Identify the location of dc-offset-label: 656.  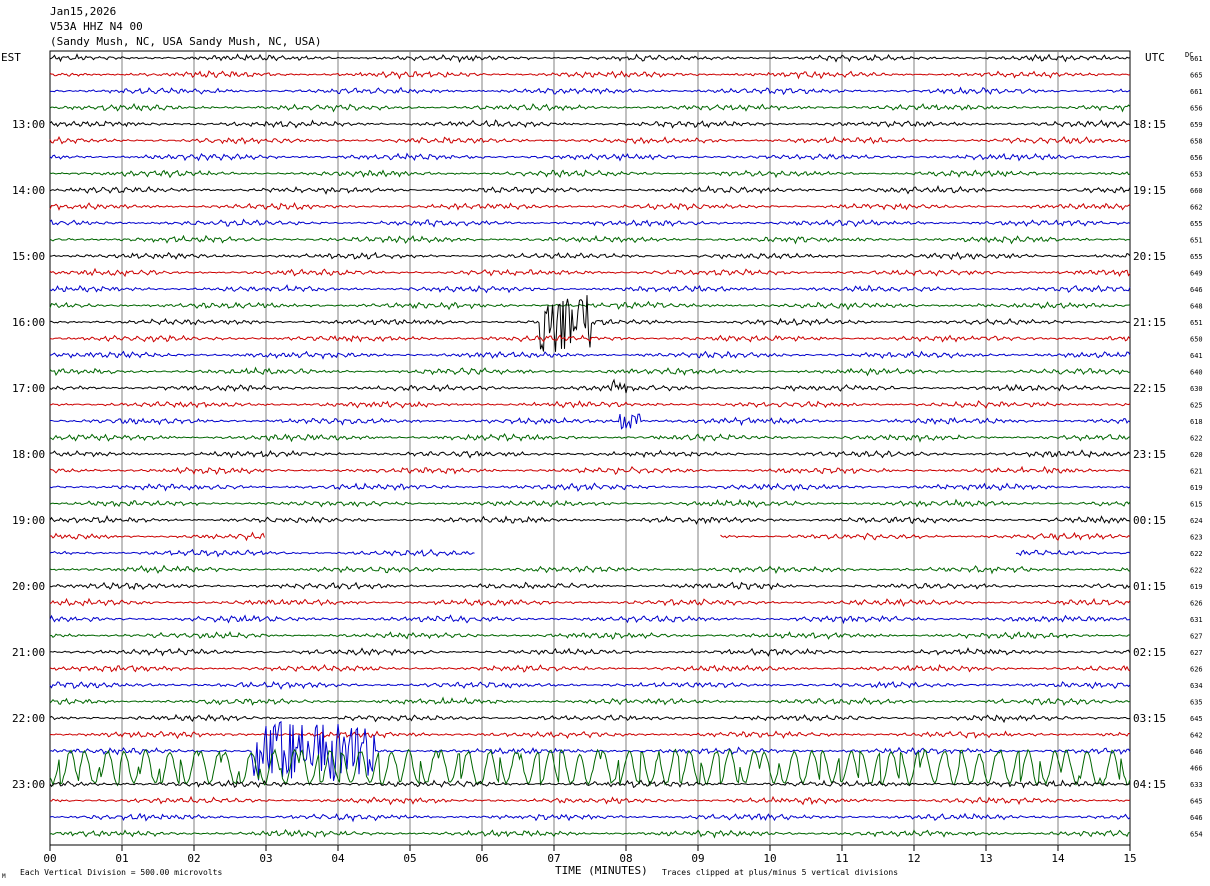
(1196, 158).